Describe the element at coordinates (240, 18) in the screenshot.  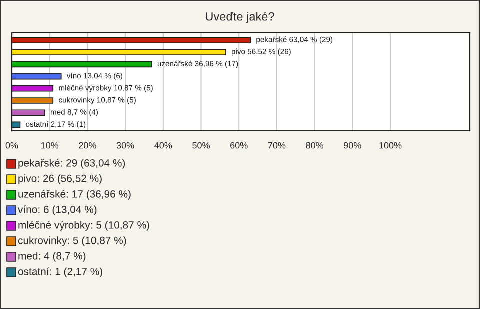
I see `chart-title: Uveďte jaké?` at that location.